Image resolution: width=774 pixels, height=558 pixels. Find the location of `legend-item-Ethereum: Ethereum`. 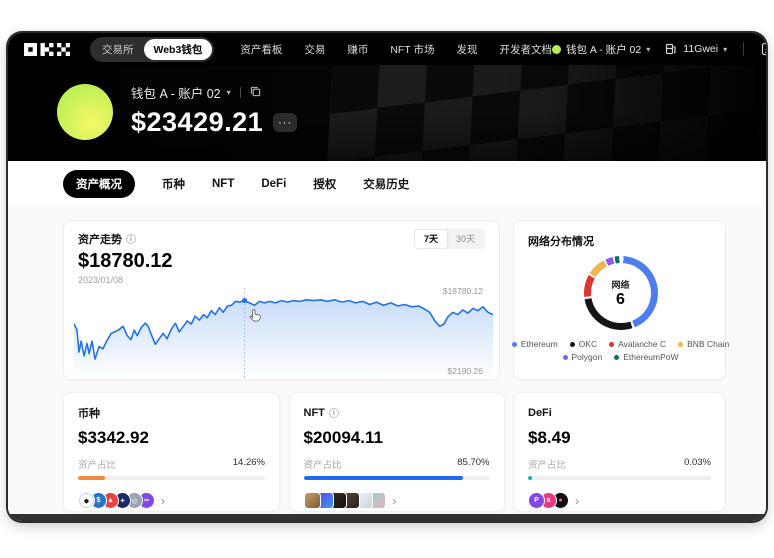

legend-item-Ethereum: Ethereum is located at coordinates (534, 344).